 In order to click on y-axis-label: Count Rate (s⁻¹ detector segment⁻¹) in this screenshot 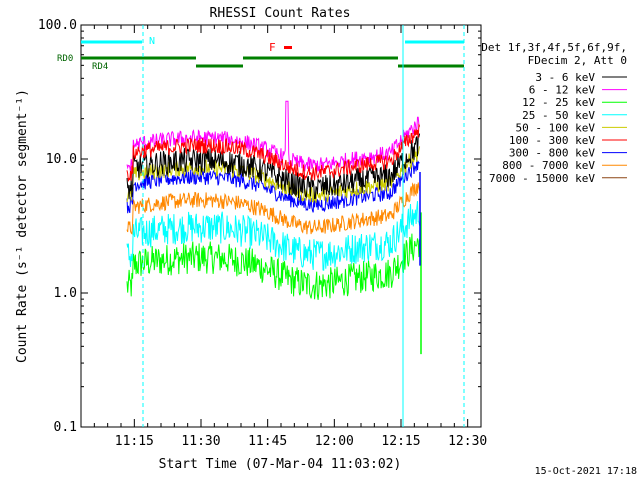, I will do `click(22, 226)`.